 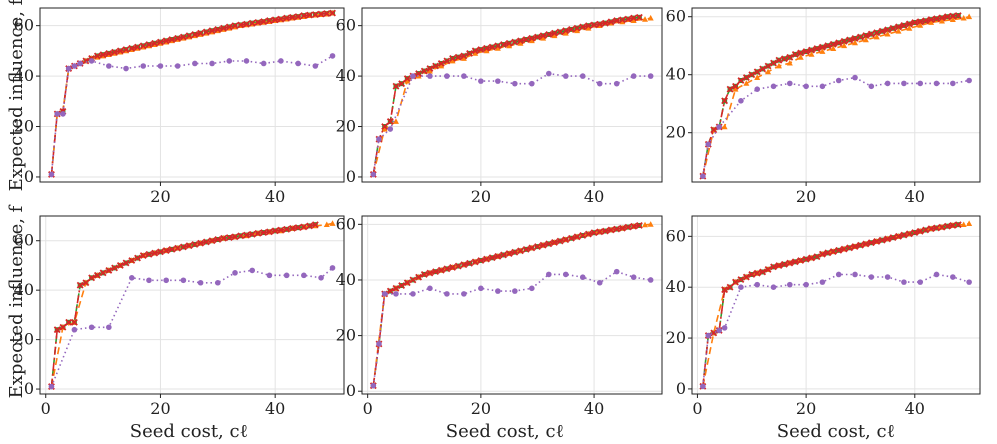 What do you see at coordinates (836, 330) in the screenshot?
I see `series-line-series-d` at bounding box center [836, 330].